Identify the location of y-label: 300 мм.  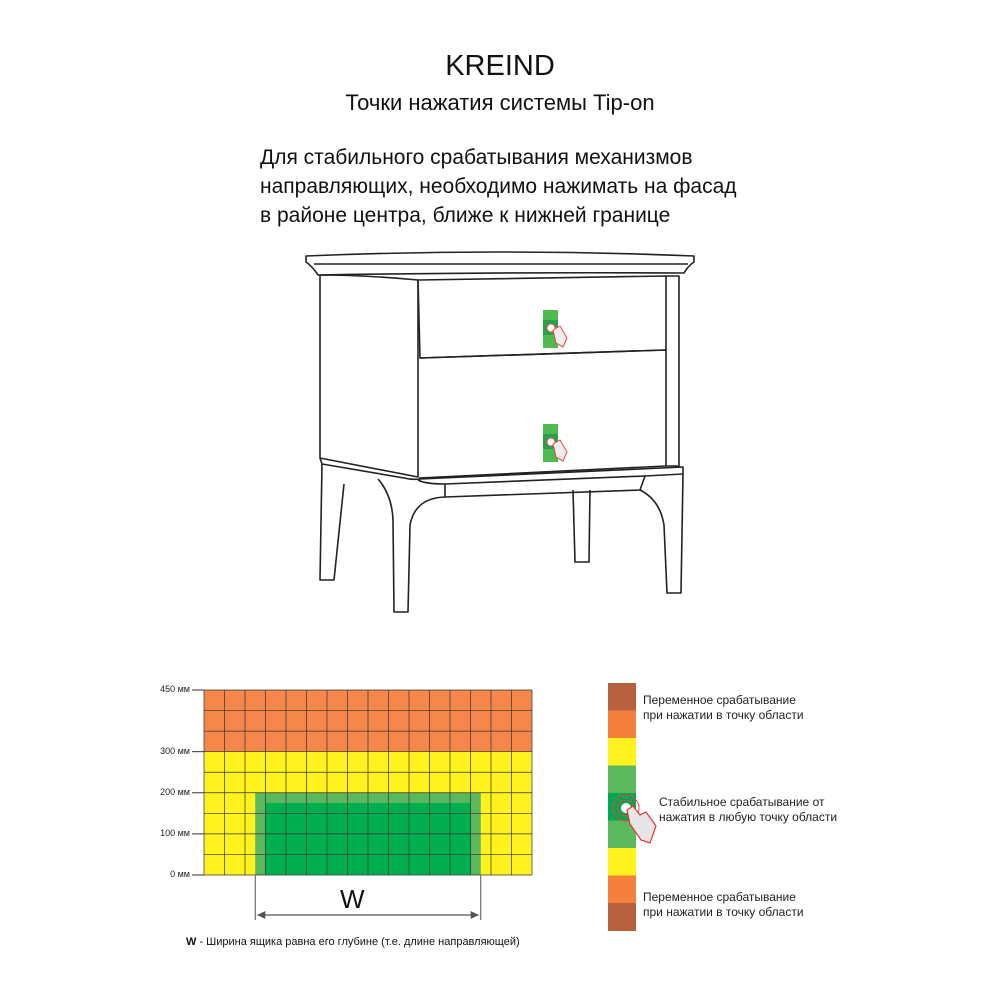
(175, 751).